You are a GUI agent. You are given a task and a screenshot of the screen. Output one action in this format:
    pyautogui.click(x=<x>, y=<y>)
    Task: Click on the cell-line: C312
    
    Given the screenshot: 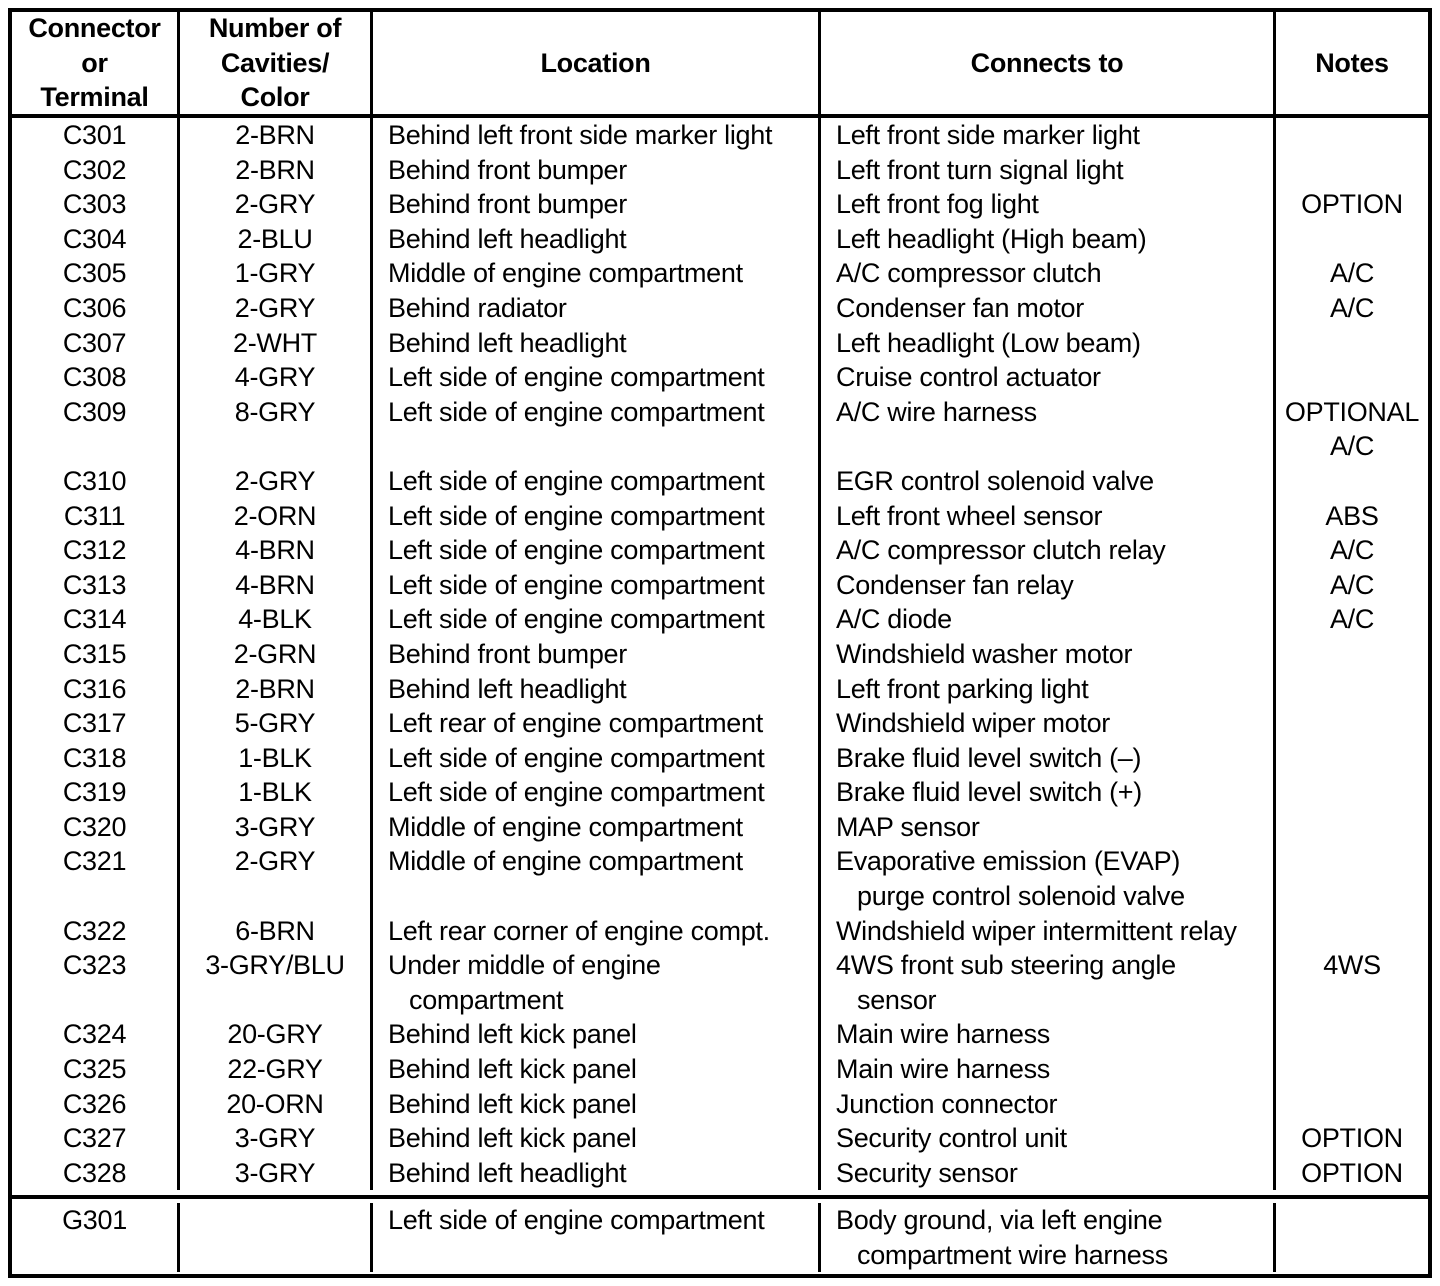 What is the action you would take?
    pyautogui.click(x=94, y=550)
    